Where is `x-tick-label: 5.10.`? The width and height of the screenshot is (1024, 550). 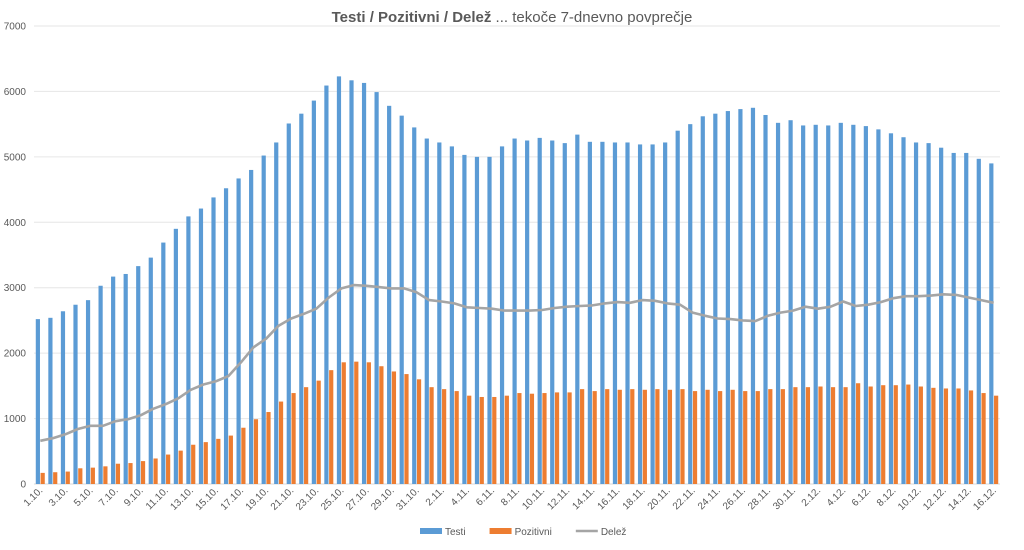
x-tick-label: 5.10. is located at coordinates (84, 497).